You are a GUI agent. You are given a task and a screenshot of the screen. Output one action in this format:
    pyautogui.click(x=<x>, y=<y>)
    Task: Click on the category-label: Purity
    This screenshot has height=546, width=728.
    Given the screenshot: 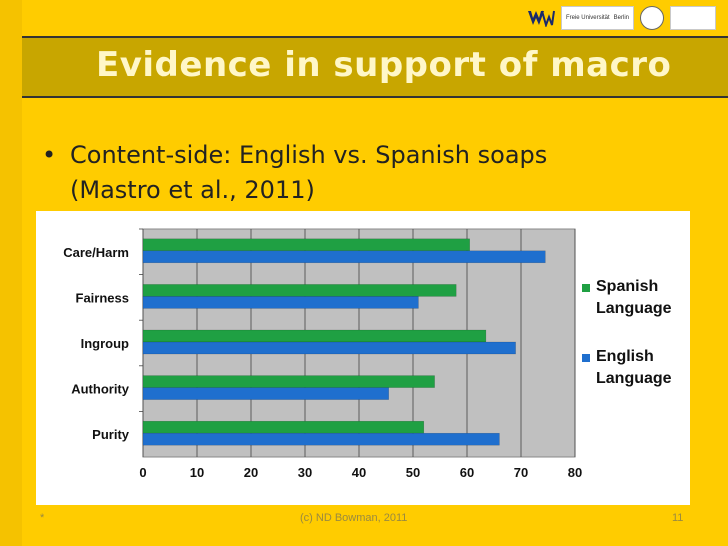 What is the action you would take?
    pyautogui.click(x=111, y=434)
    